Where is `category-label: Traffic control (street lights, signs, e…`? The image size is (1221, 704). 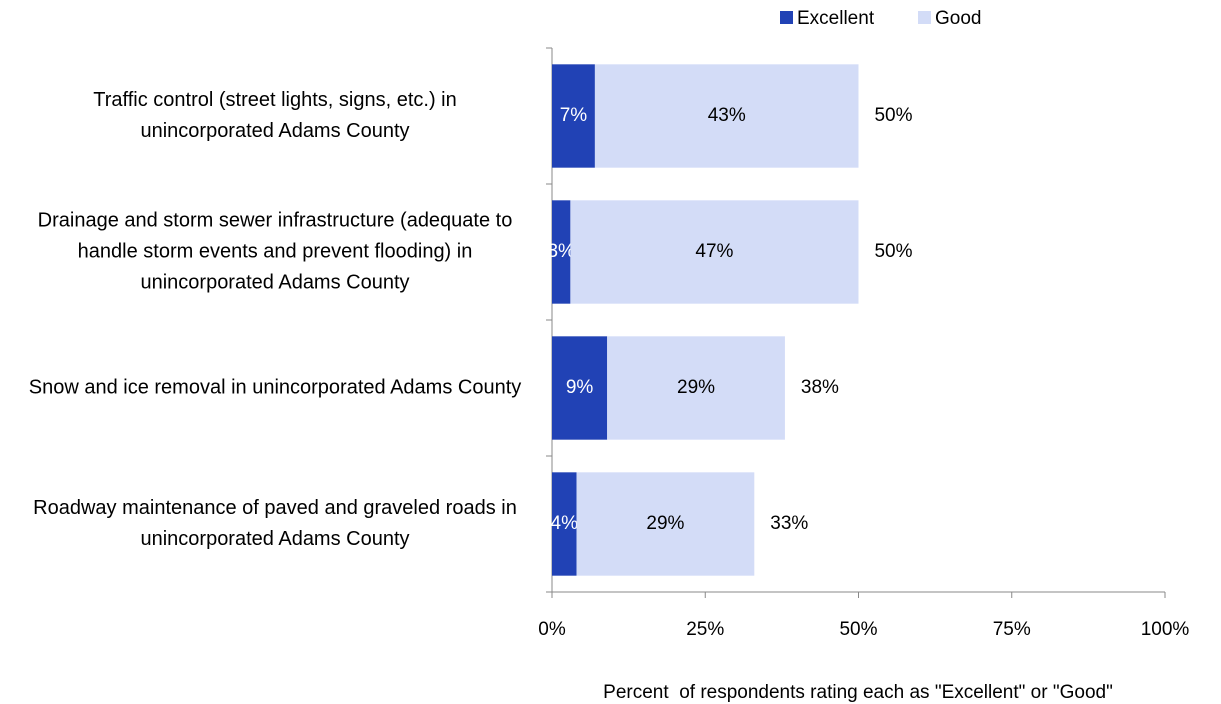 category-label: Traffic control (street lights, signs, e… is located at coordinates (275, 115).